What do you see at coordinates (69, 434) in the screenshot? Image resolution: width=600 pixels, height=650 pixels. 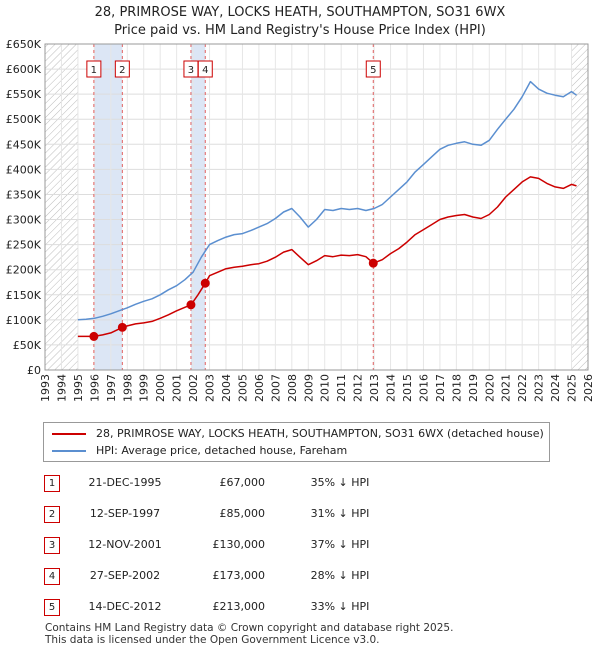 I see `property-line-swatch` at bounding box center [69, 434].